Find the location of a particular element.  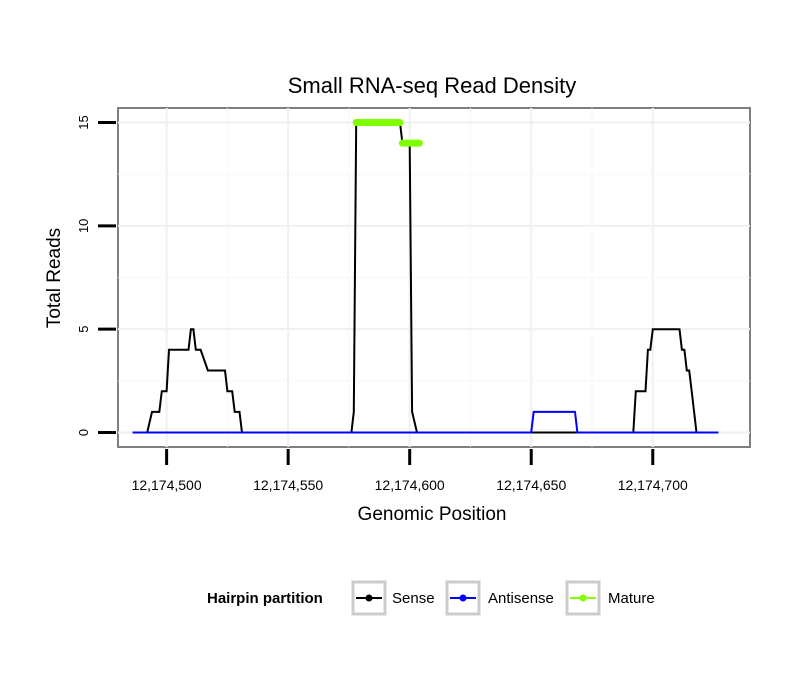

legend-label-antisense: Antisense is located at coordinates (521, 598).